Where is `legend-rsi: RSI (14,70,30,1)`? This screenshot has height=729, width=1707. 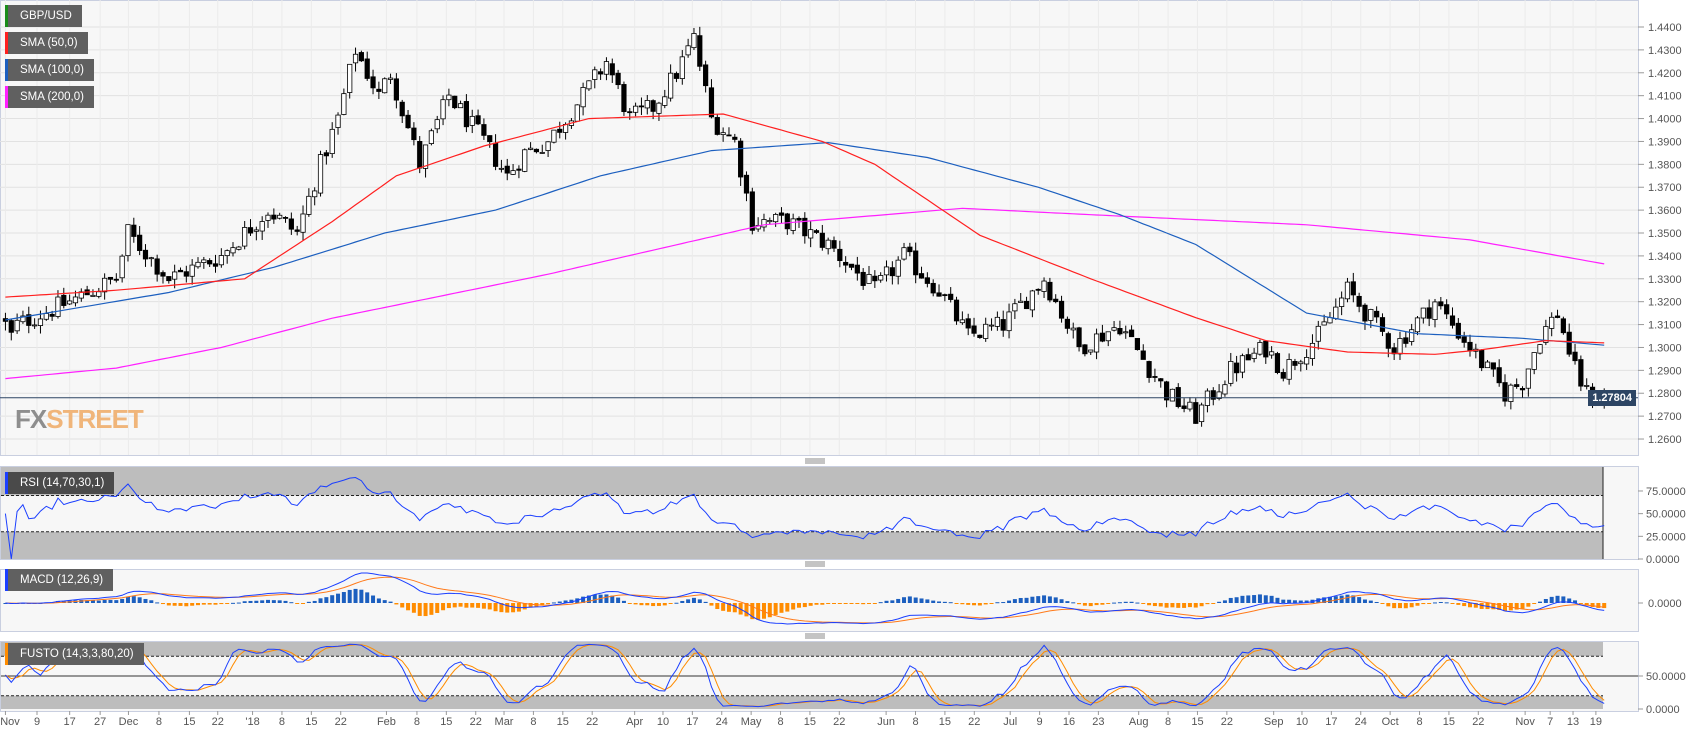
legend-rsi: RSI (14,70,30,1) is located at coordinates (60, 483).